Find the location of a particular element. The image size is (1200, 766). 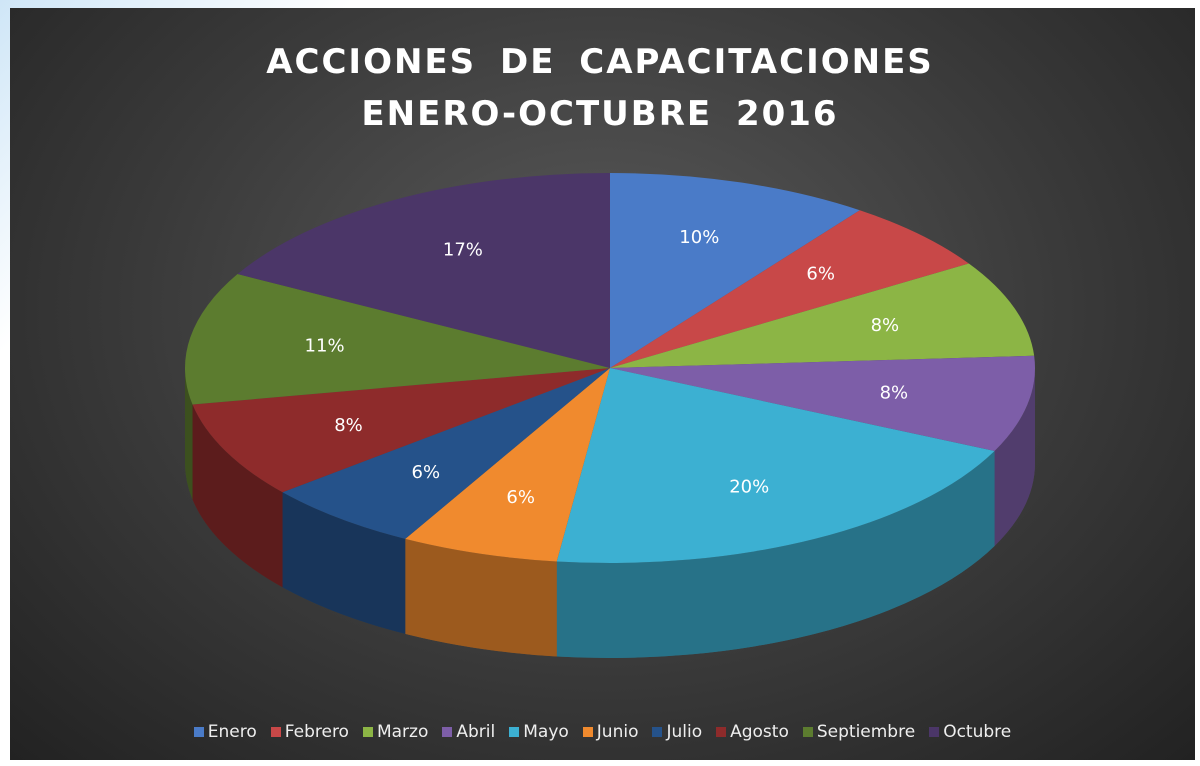

legend-item: Enero is located at coordinates (225, 732).